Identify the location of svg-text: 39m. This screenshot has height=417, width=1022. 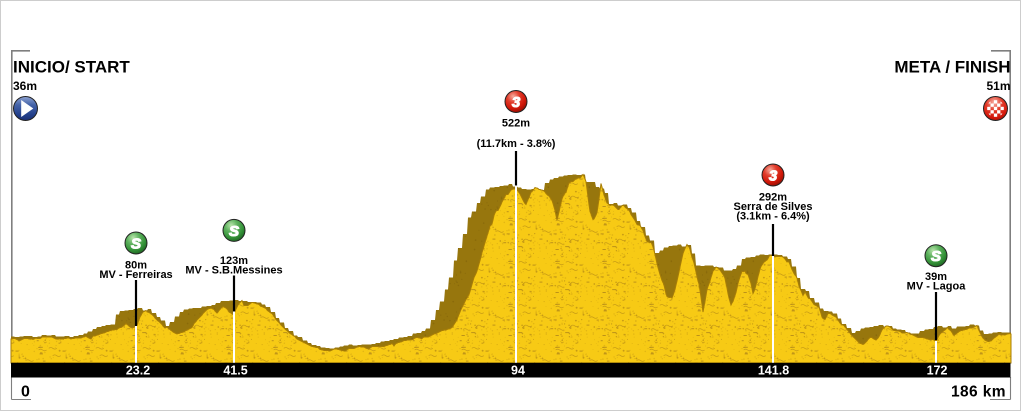
(936, 277).